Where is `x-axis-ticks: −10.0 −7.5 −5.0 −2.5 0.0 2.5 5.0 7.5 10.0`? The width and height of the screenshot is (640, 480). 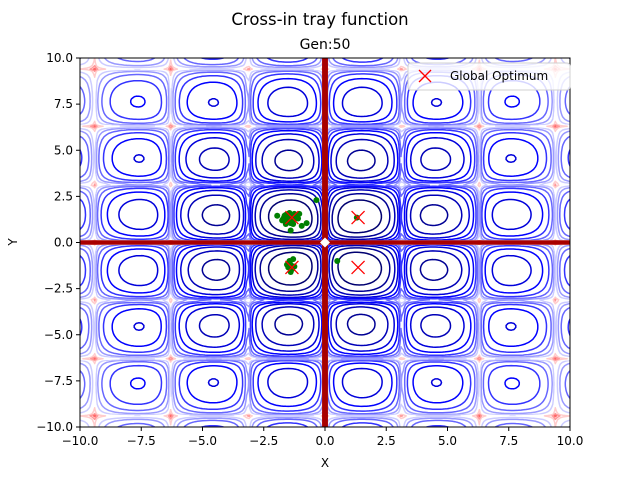
x-axis-ticks: −10.0 −7.5 −5.0 −2.5 0.0 2.5 5.0 7.5 10.0 is located at coordinates (323, 437).